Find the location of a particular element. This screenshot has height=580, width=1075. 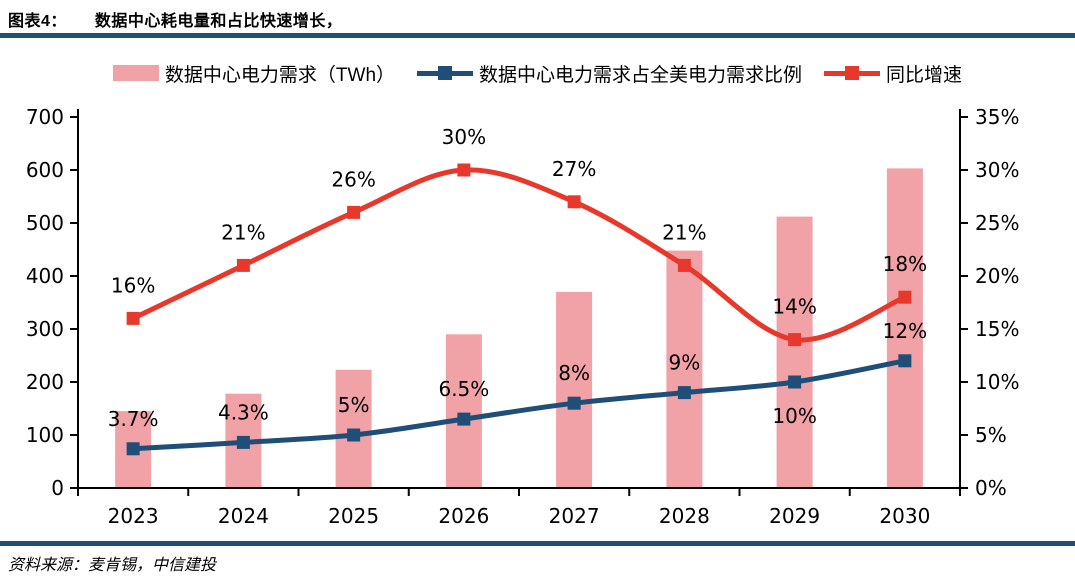

x-axis-label-2025: 2025 is located at coordinates (353, 516).